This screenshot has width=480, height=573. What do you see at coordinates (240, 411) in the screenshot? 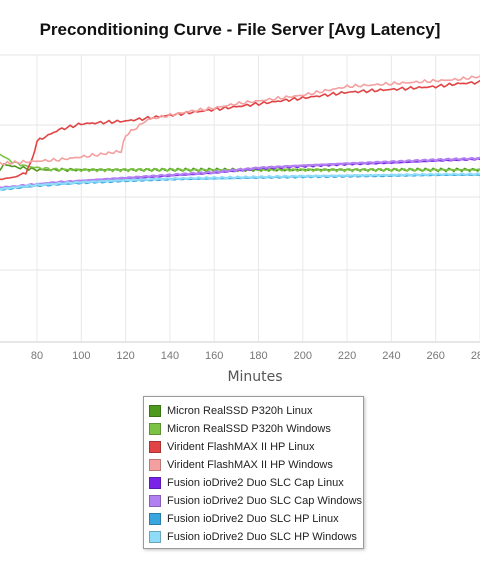
I see `legend-label: Micron RealSSD P320h Linux` at bounding box center [240, 411].